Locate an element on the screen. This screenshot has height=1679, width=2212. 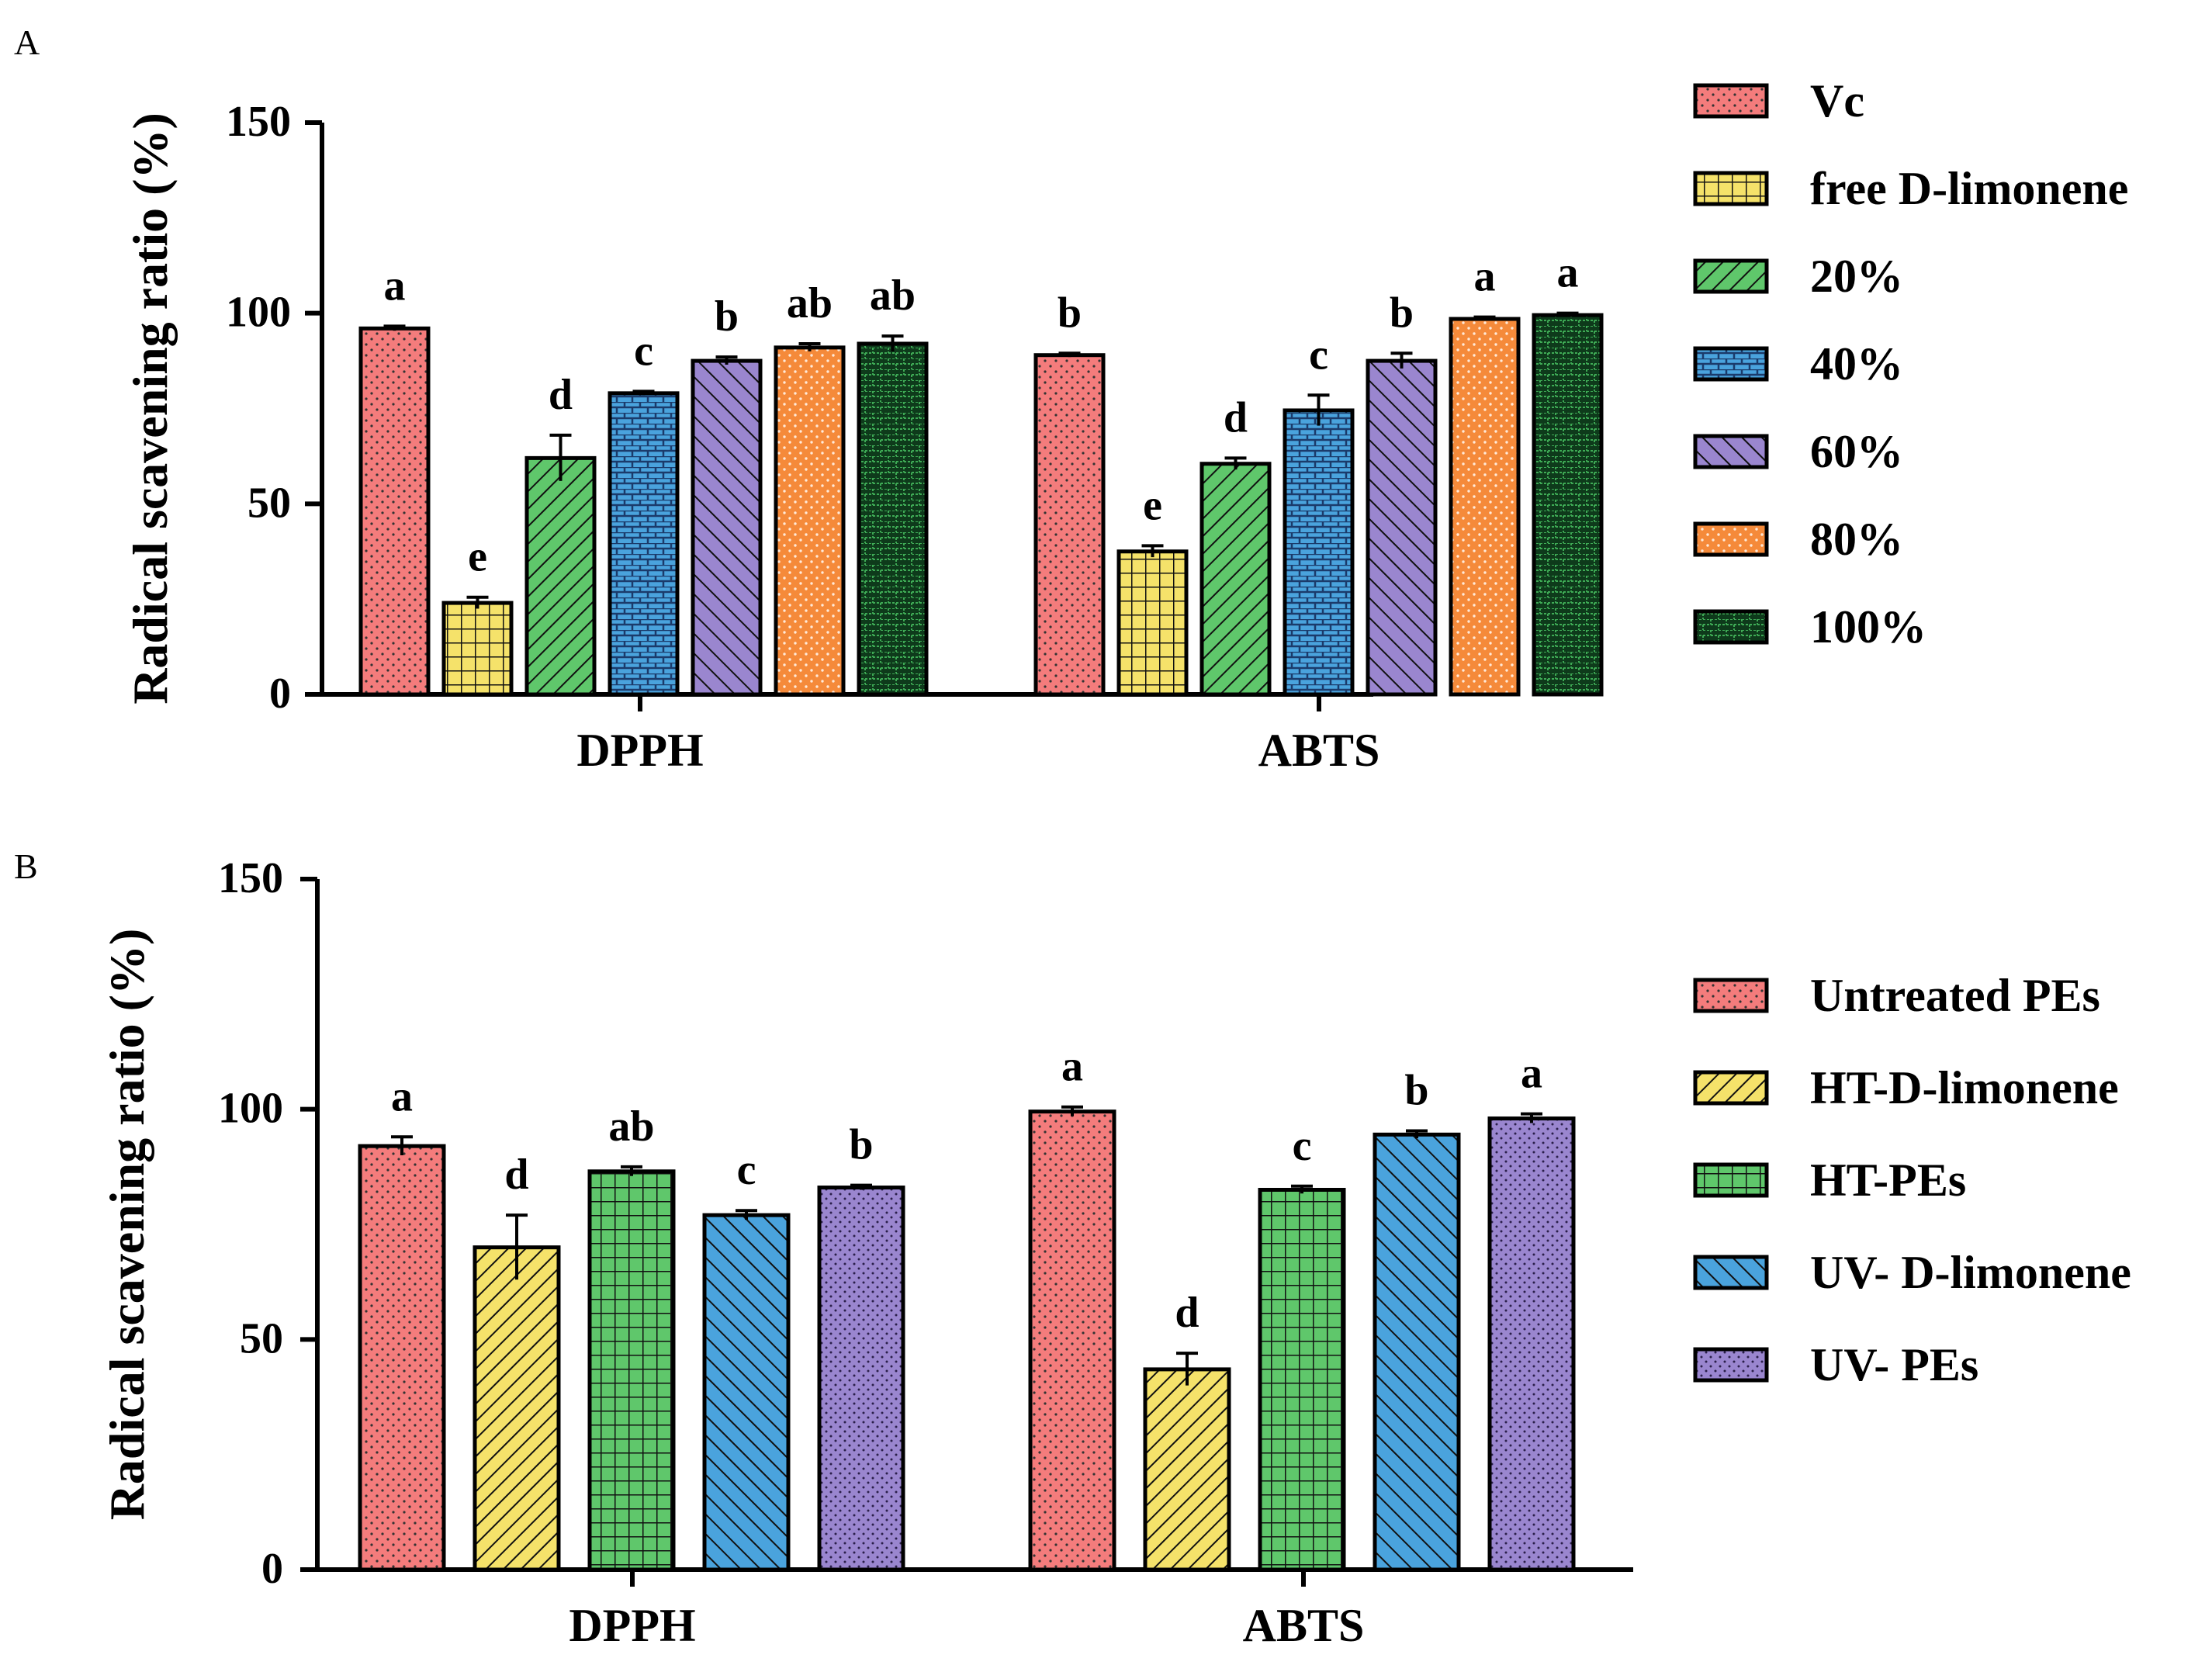
panel-label: A is located at coordinates (27, 42).